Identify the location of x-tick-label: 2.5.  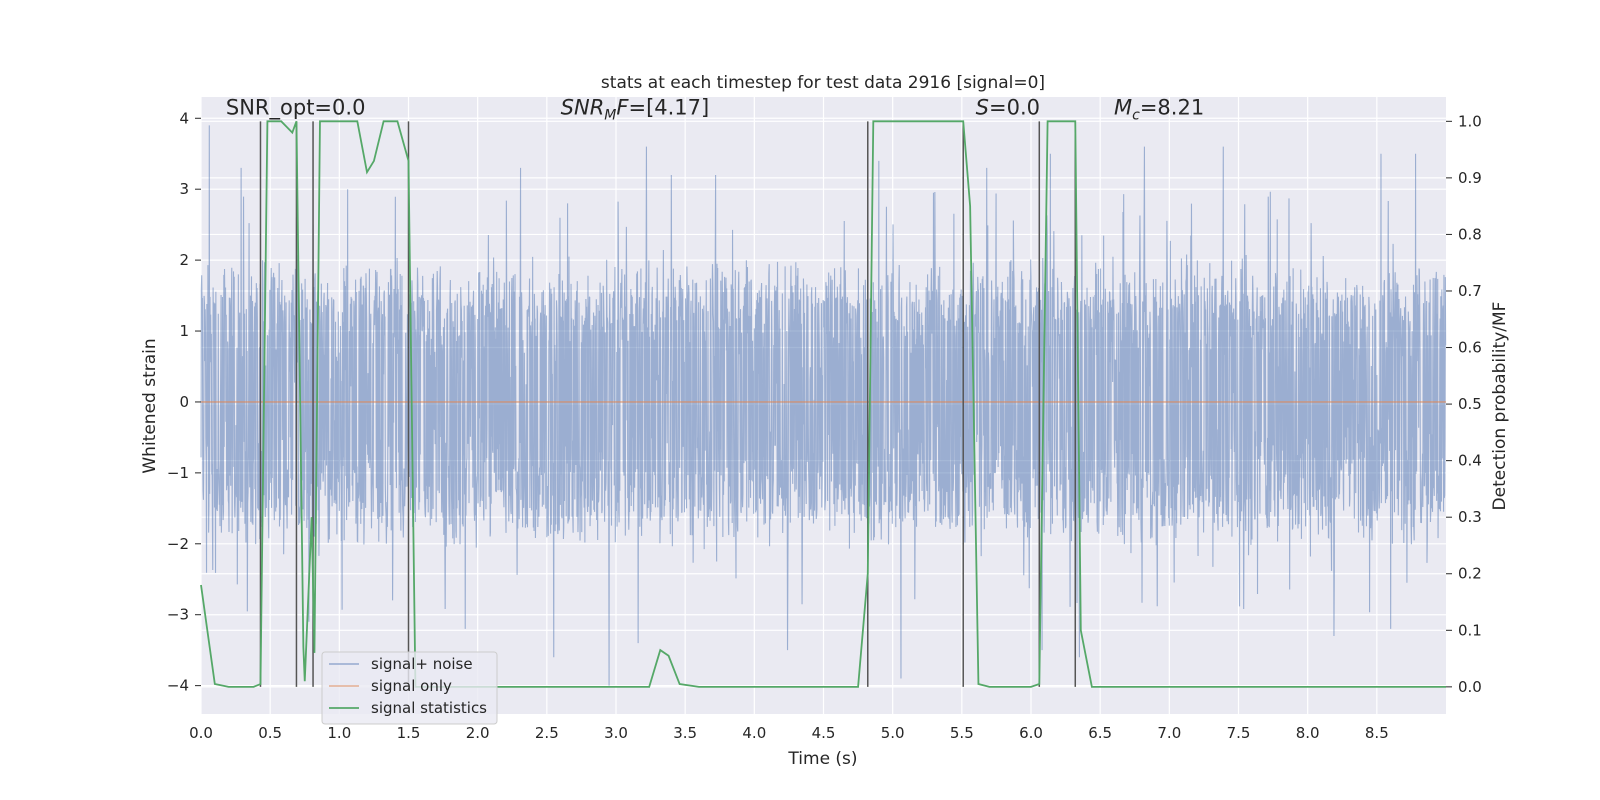
(547, 733).